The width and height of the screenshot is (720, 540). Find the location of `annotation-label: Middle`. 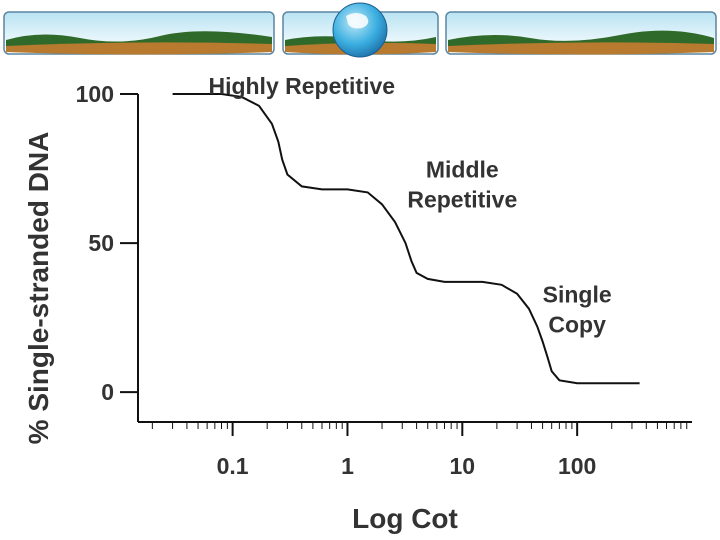

annotation-label: Middle is located at coordinates (462, 169).